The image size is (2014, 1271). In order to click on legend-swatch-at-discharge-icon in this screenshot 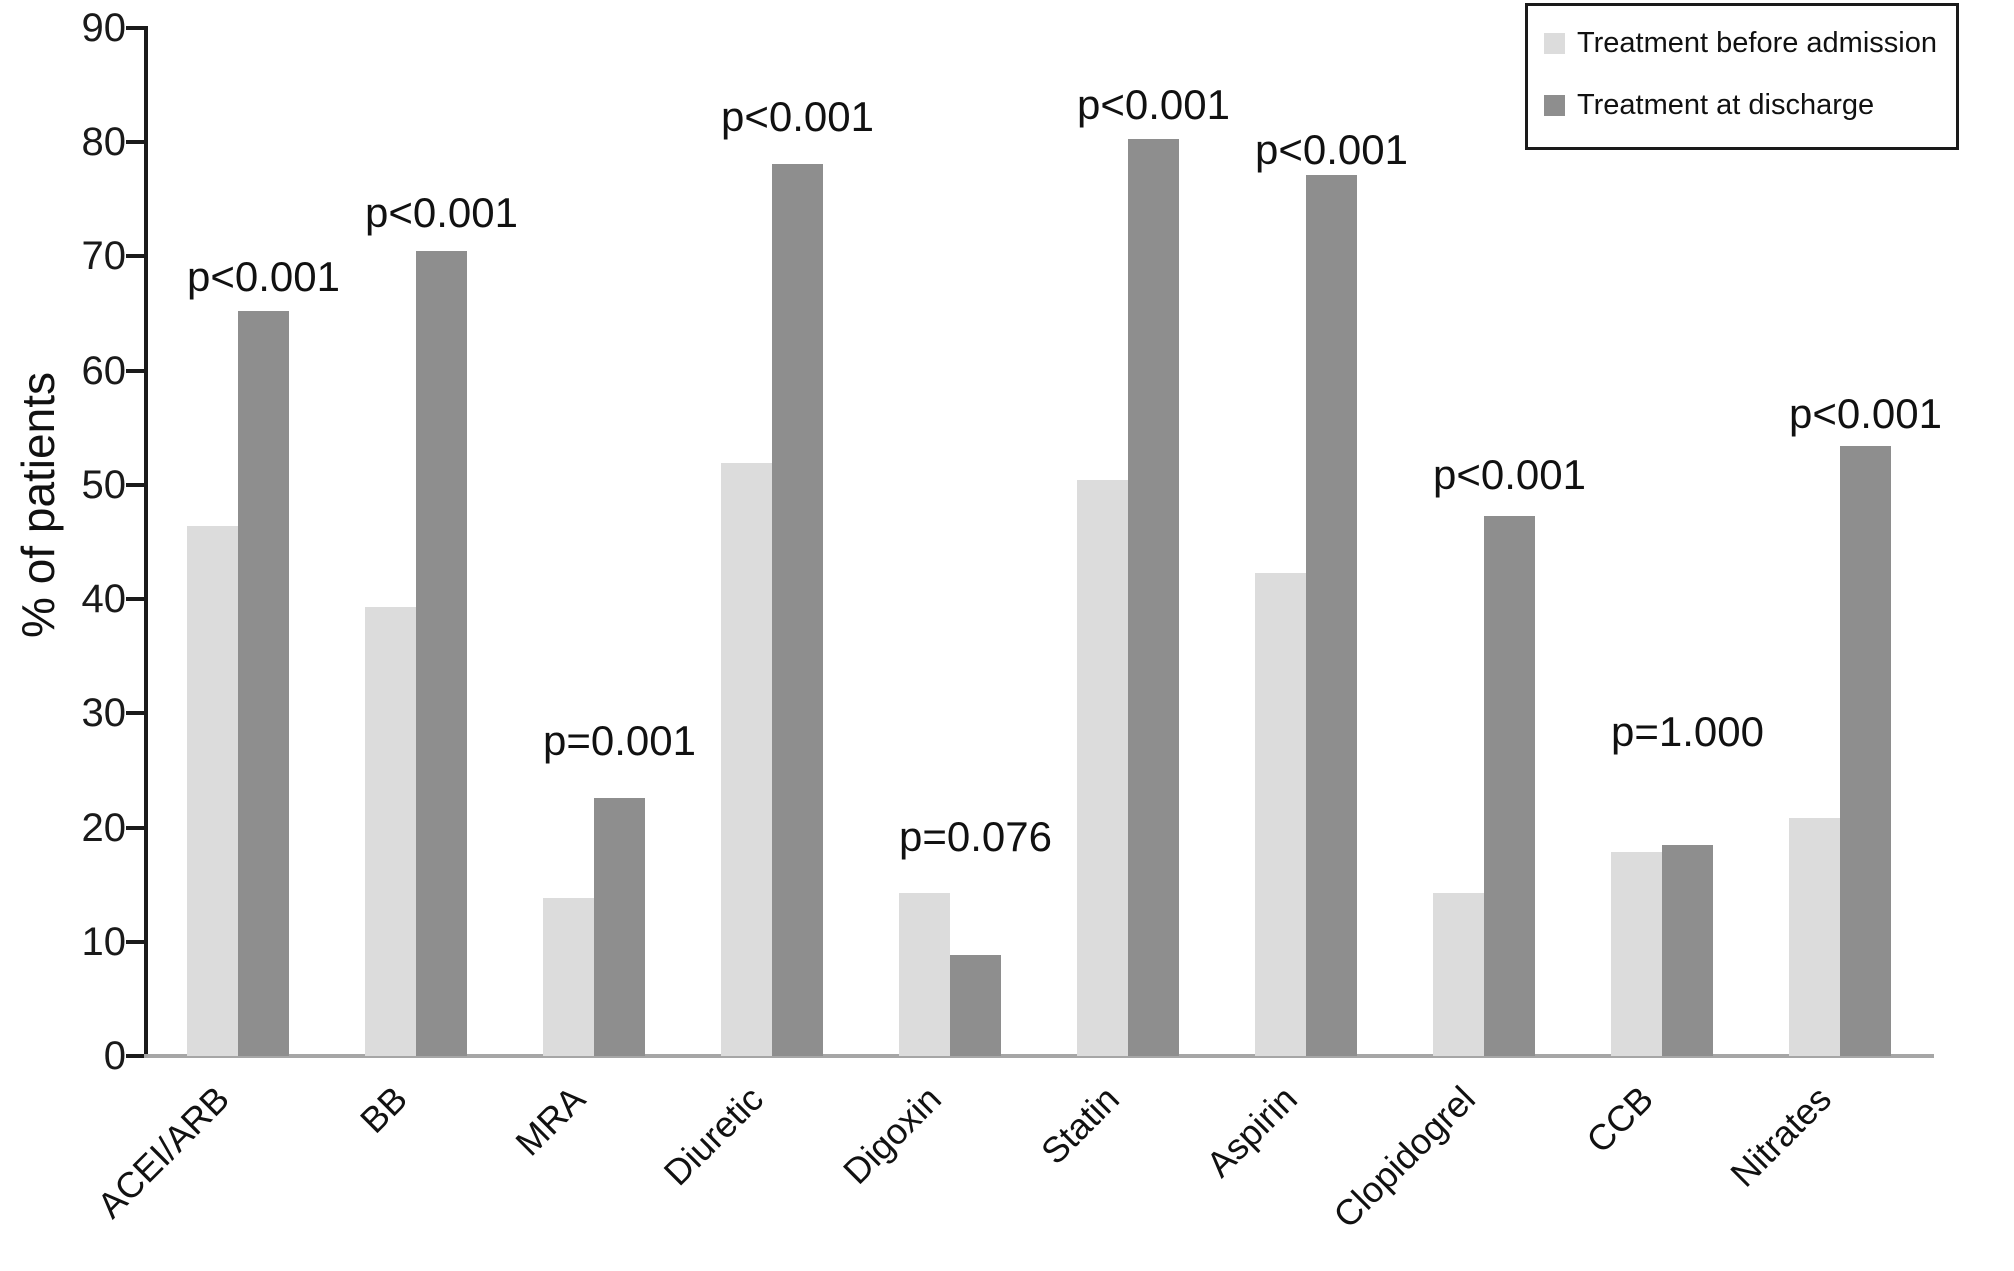, I will do `click(1554, 106)`.